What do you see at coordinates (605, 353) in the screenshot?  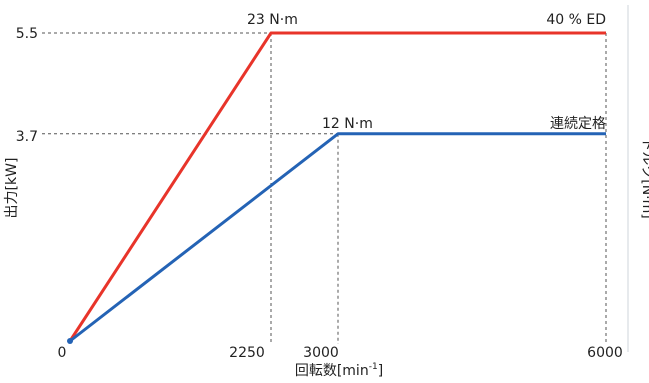 I see `x-tick-label: 6000` at bounding box center [605, 353].